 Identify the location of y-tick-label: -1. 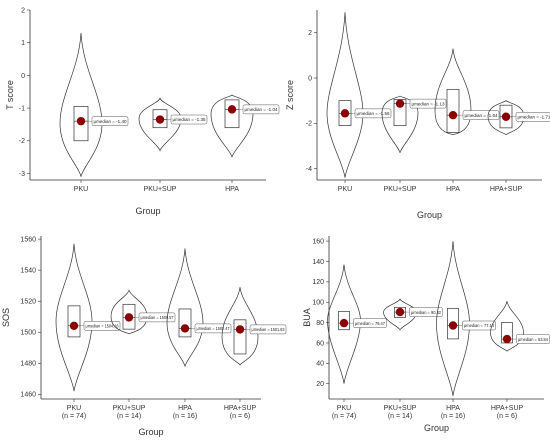
(22, 108).